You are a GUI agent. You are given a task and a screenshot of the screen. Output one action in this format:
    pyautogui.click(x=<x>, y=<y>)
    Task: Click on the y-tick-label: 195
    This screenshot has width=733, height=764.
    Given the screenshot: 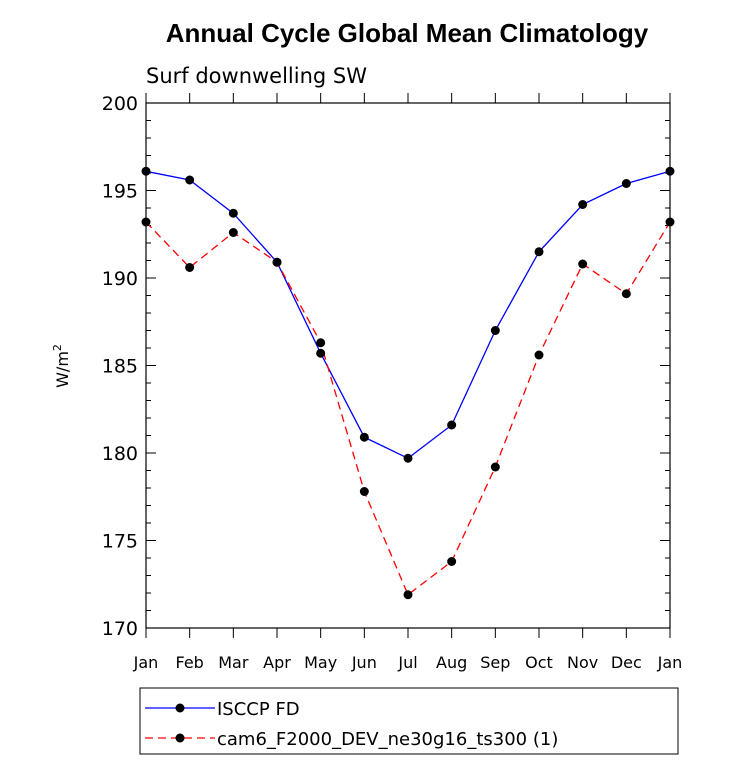 What is the action you would take?
    pyautogui.click(x=120, y=192)
    